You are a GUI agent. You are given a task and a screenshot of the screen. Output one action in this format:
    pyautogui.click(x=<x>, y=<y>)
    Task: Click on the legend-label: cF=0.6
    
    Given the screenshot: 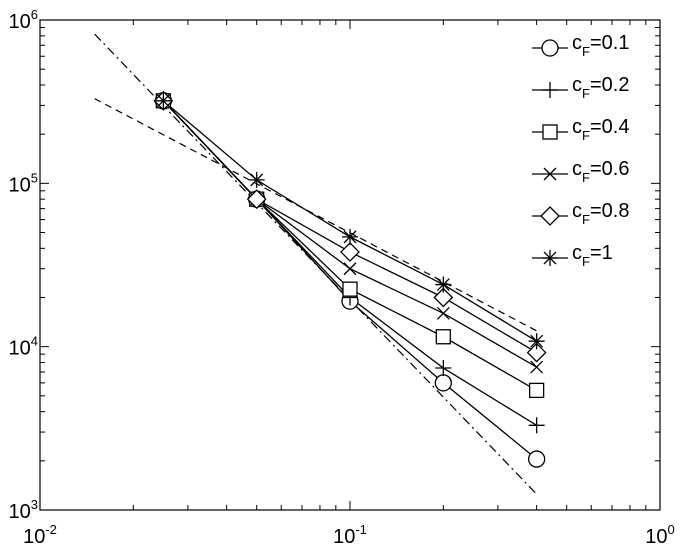 What is the action you would take?
    pyautogui.click(x=600, y=171)
    